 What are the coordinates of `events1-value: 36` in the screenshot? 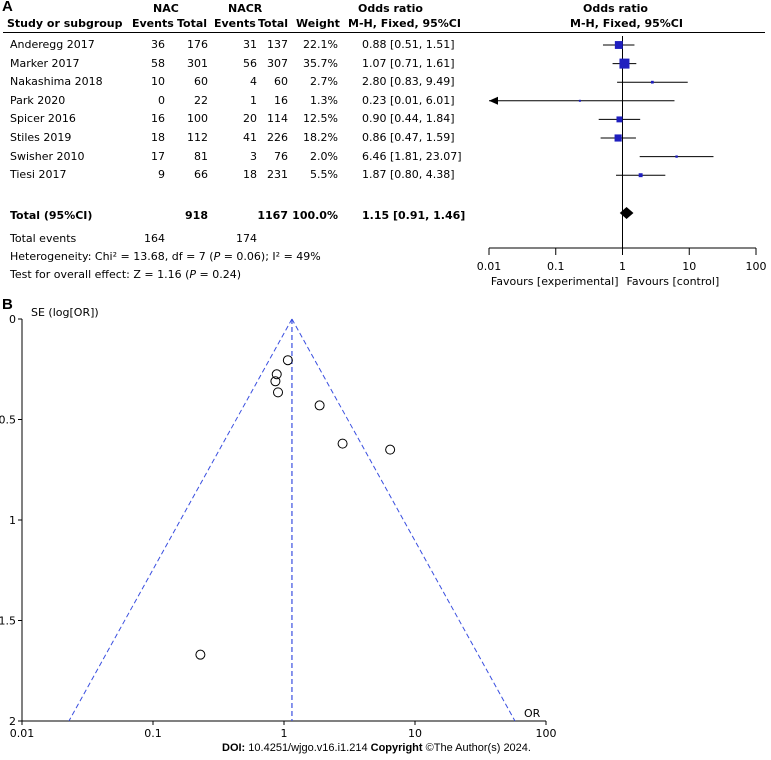 It's located at (158, 44).